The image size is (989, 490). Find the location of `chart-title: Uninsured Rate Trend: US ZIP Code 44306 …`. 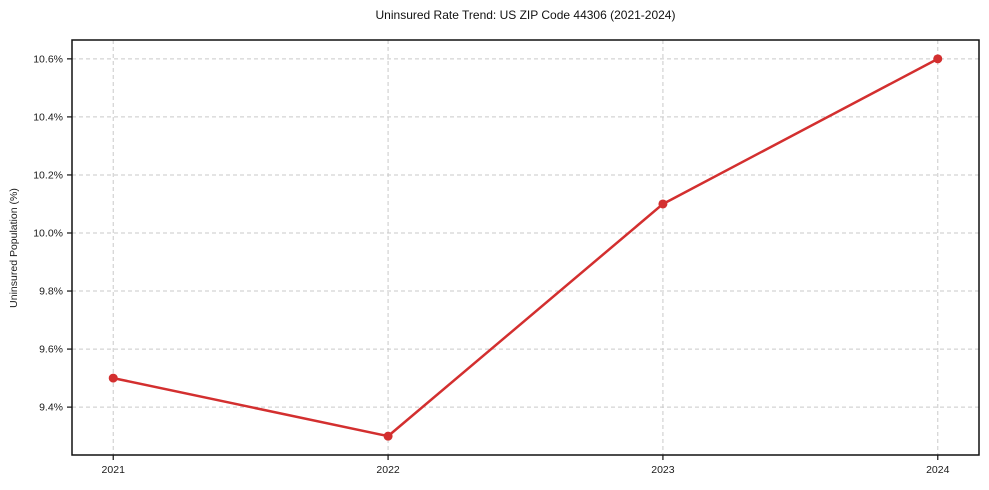

chart-title: Uninsured Rate Trend: US ZIP Code 44306 … is located at coordinates (525, 15).